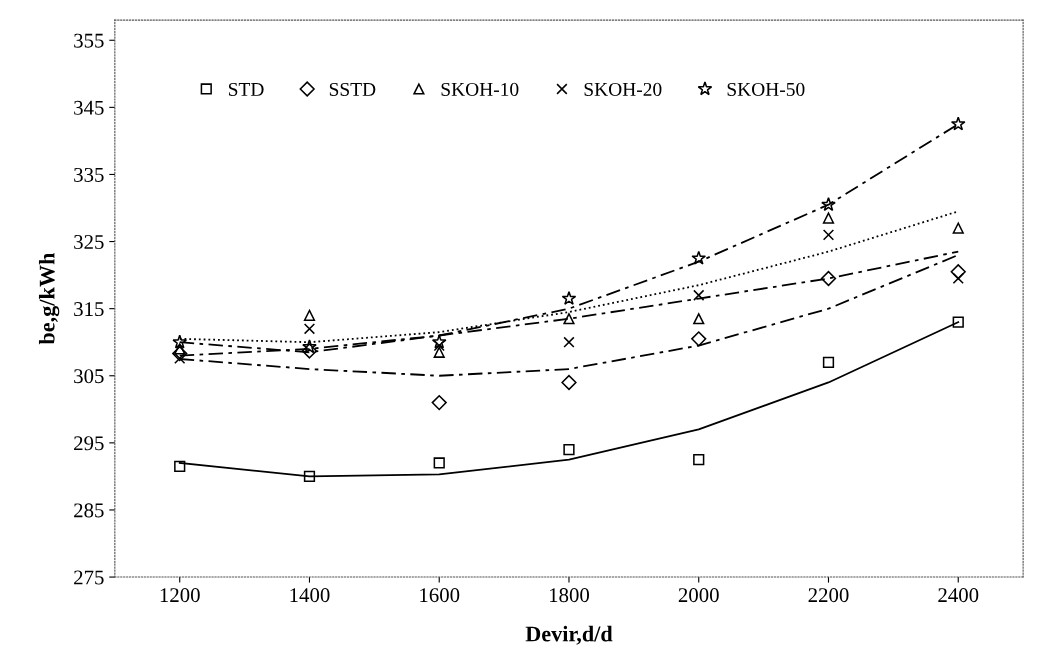 Image resolution: width=1044 pixels, height=671 pixels. Describe the element at coordinates (352, 89) in the screenshot. I see `legend-label: SSTD` at that location.